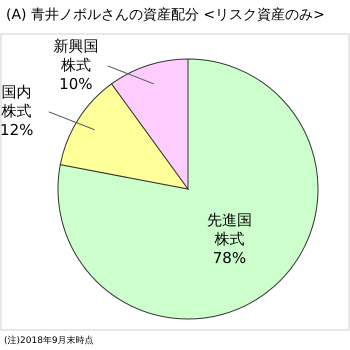 This screenshot has height=350, width=350. Describe the element at coordinates (16, 102) in the screenshot. I see `slice-label: 国内株式` at that location.